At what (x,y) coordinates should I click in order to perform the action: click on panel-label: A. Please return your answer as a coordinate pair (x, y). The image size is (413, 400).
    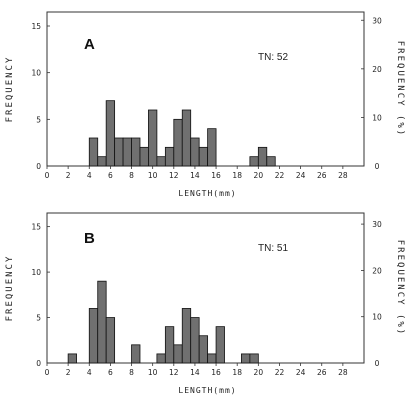
    Looking at the image, I should click on (89, 44).